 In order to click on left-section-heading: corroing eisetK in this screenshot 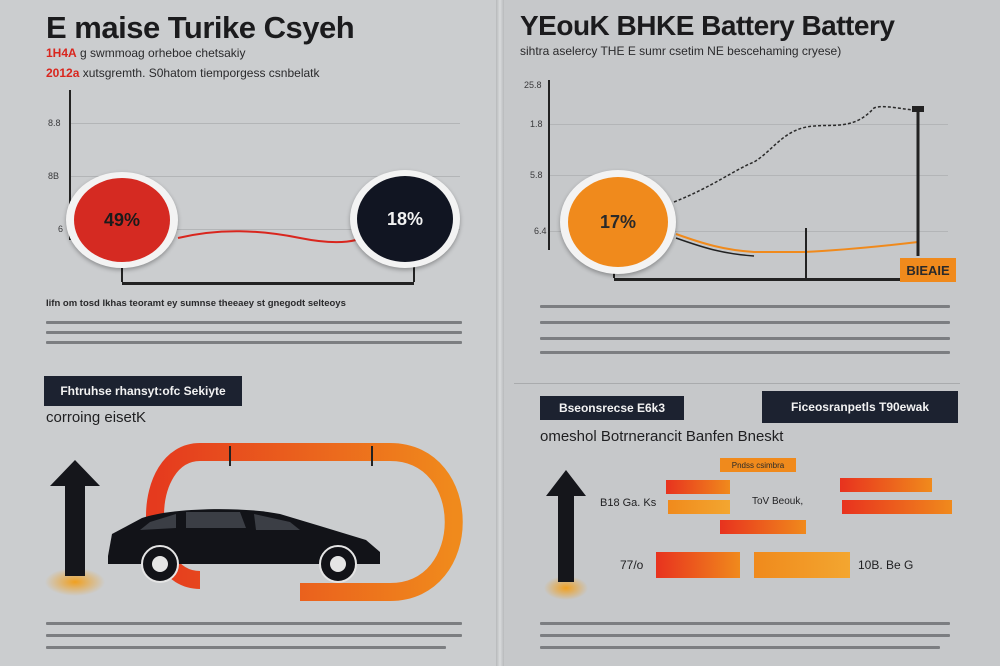, I will do `click(96, 417)`.